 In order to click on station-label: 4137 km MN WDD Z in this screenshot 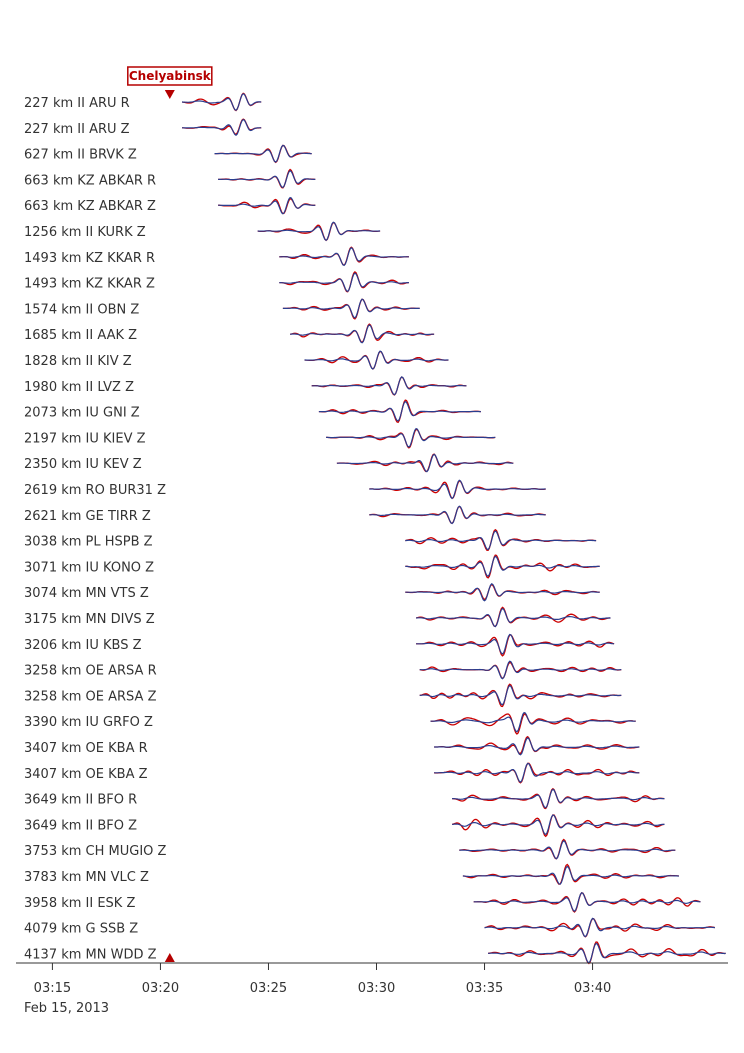, I will do `click(90, 954)`.